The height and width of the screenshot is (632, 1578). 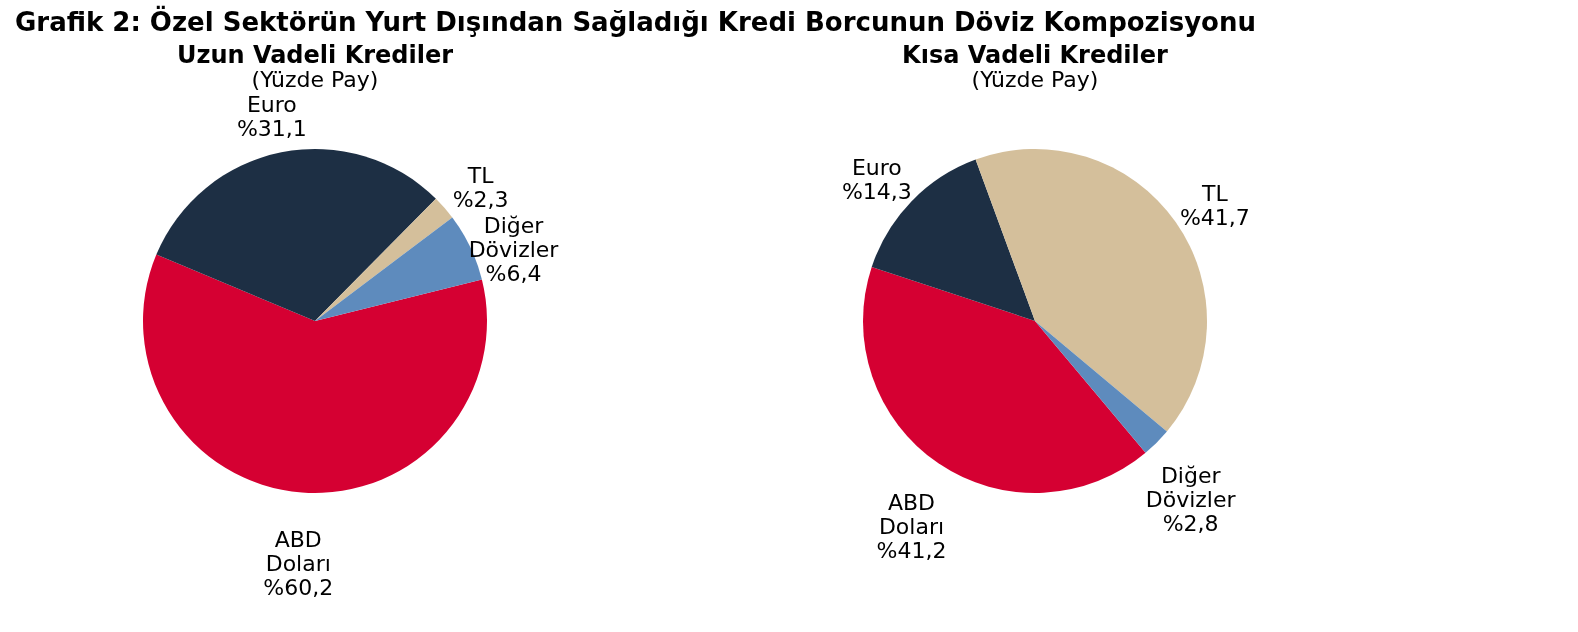 What do you see at coordinates (480, 200) in the screenshot?
I see `data-label: %2,3` at bounding box center [480, 200].